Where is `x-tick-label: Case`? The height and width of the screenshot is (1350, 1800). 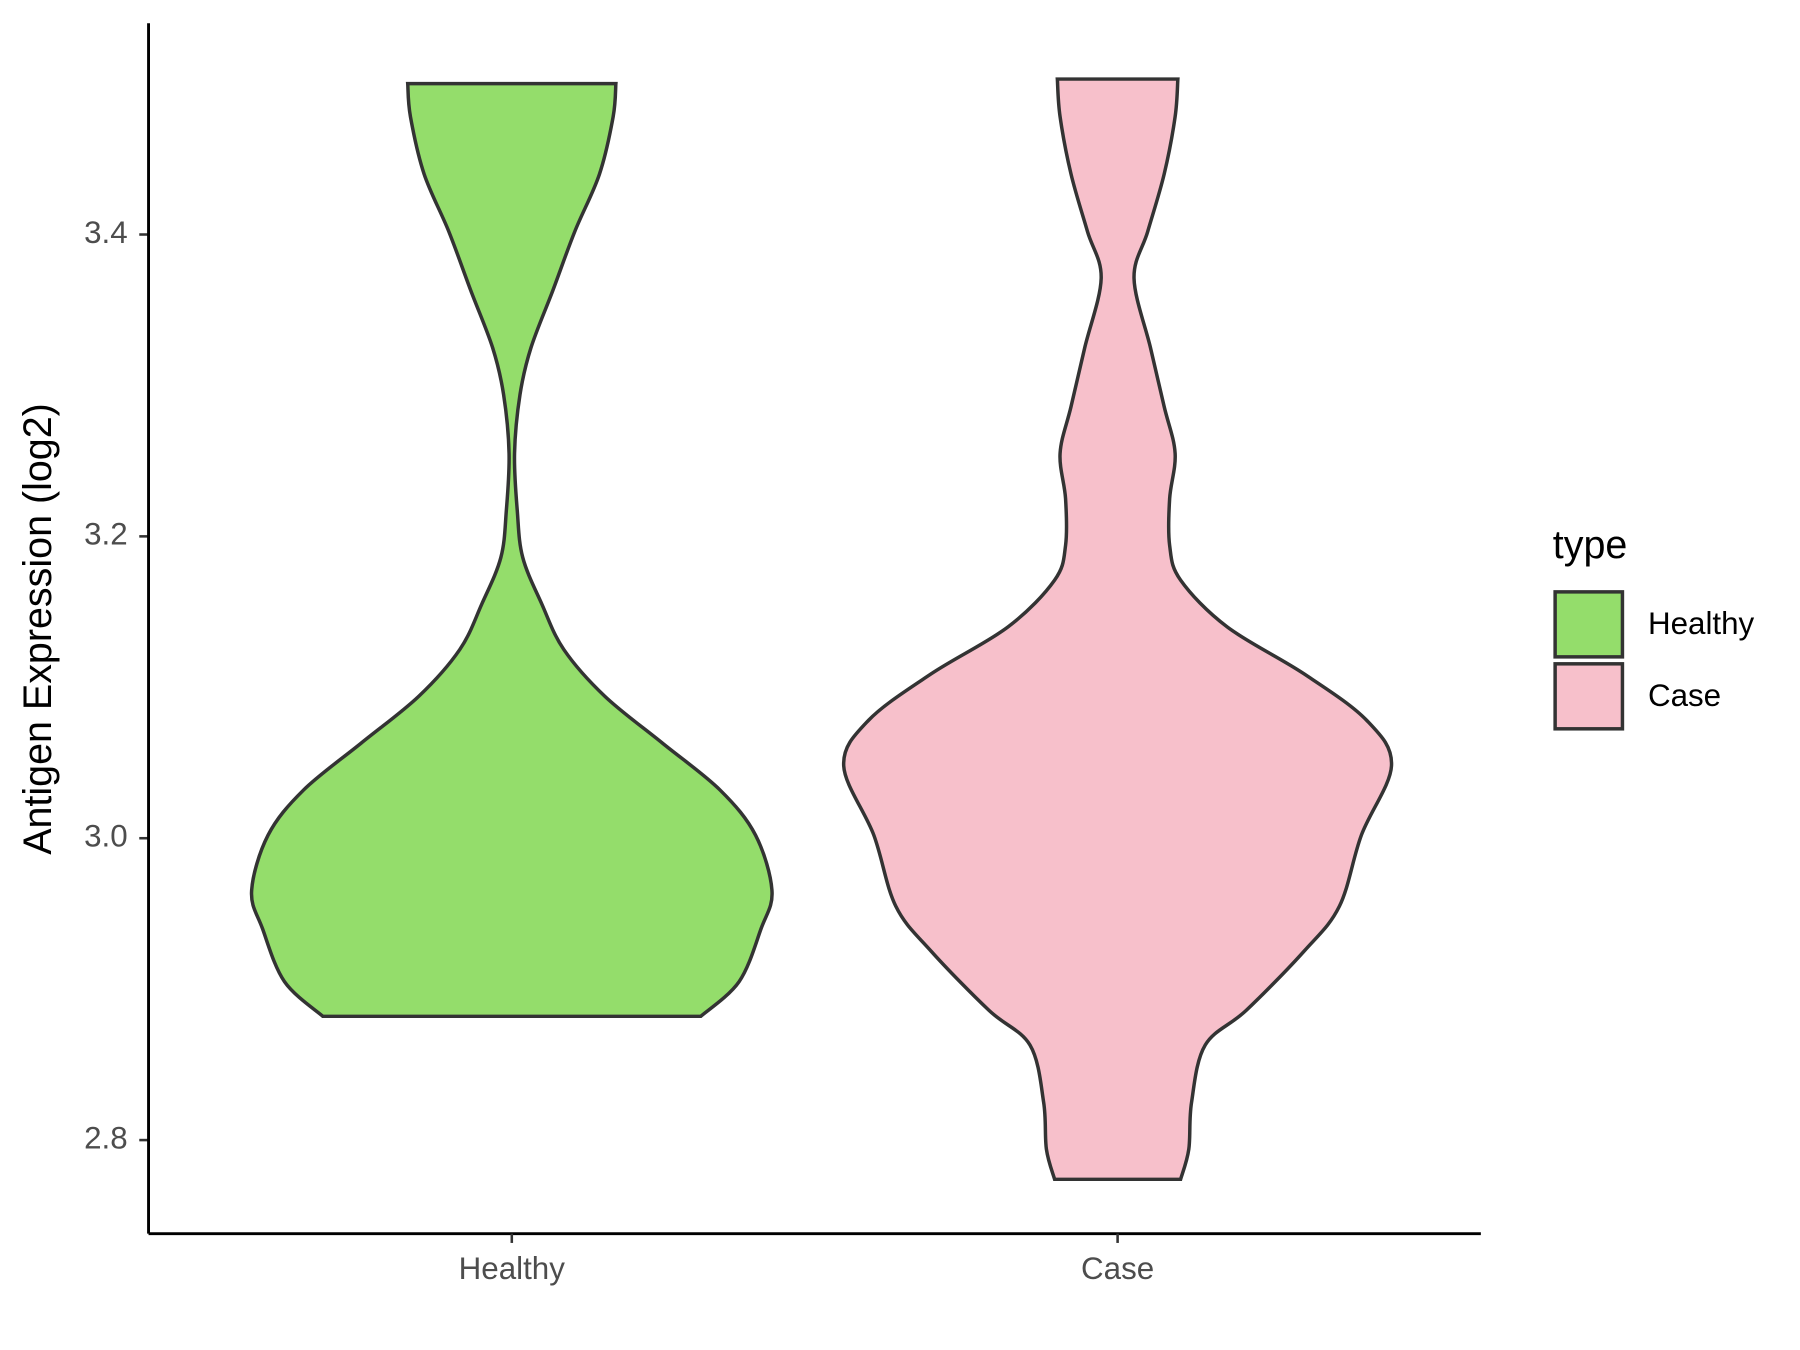 x-tick-label: Case is located at coordinates (1117, 1268).